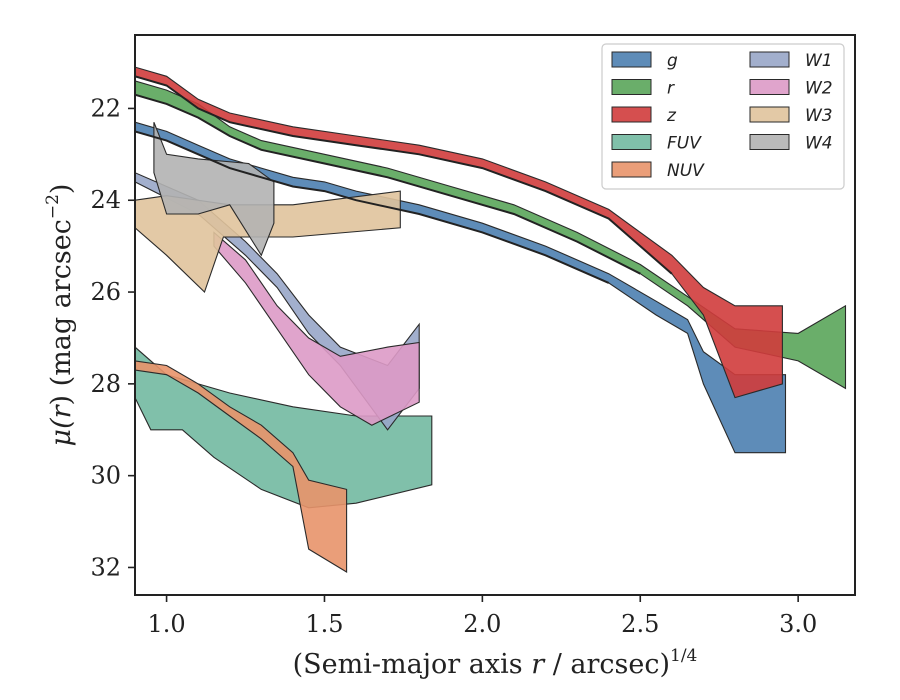 This screenshot has height=700, width=900. What do you see at coordinates (631, 114) in the screenshot?
I see `legend-swatch-z` at bounding box center [631, 114].